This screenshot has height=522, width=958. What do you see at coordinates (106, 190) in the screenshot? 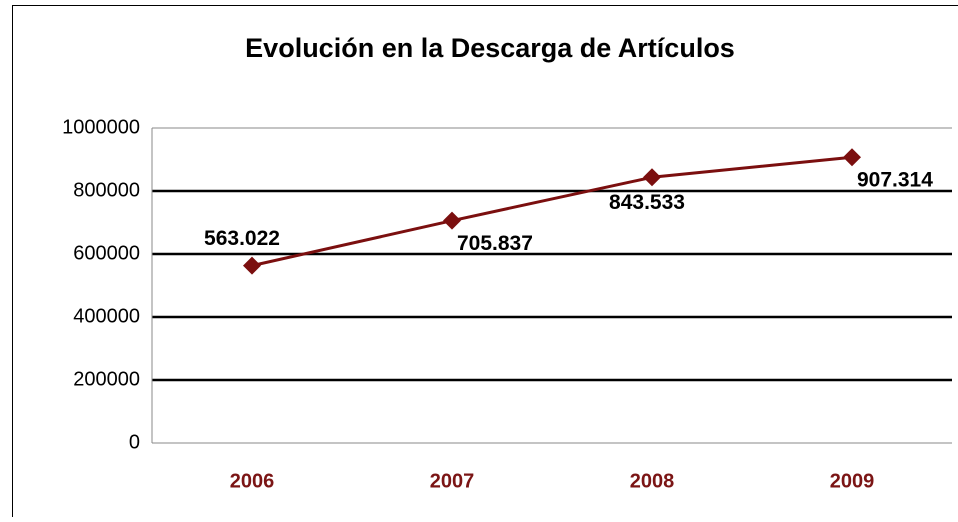
I see `y-tick-label: 800000` at bounding box center [106, 190].